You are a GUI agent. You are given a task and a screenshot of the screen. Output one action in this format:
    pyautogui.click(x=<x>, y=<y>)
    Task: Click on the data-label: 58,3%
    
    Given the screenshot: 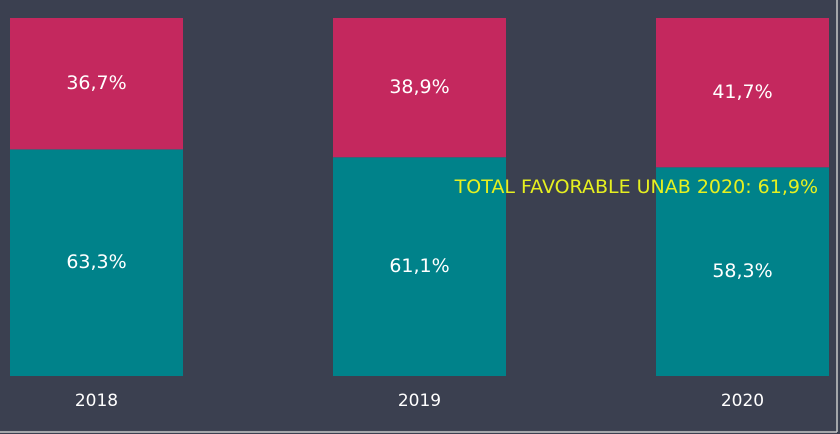 What is the action you would take?
    pyautogui.click(x=742, y=271)
    